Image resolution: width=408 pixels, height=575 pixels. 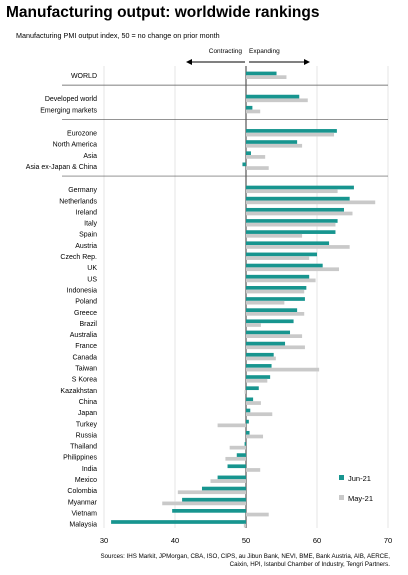 What do you see at coordinates (87, 413) in the screenshot?
I see `category-label: Japan` at bounding box center [87, 413].